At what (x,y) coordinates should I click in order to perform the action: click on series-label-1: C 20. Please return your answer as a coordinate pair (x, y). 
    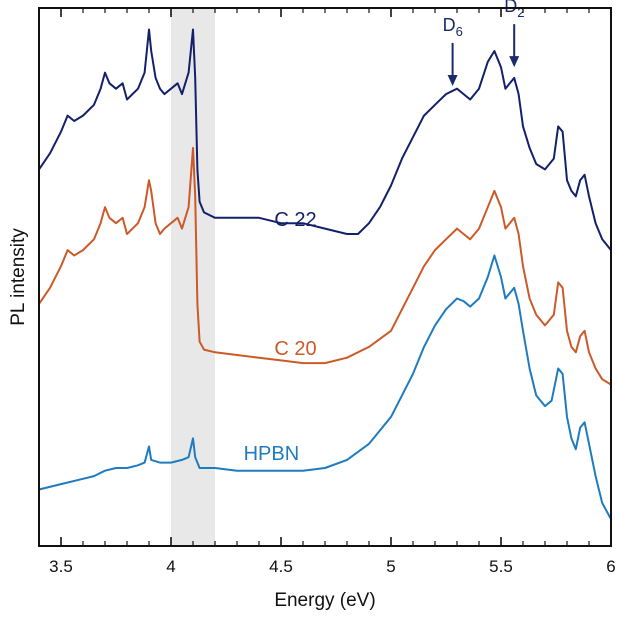
    Looking at the image, I should click on (295, 349).